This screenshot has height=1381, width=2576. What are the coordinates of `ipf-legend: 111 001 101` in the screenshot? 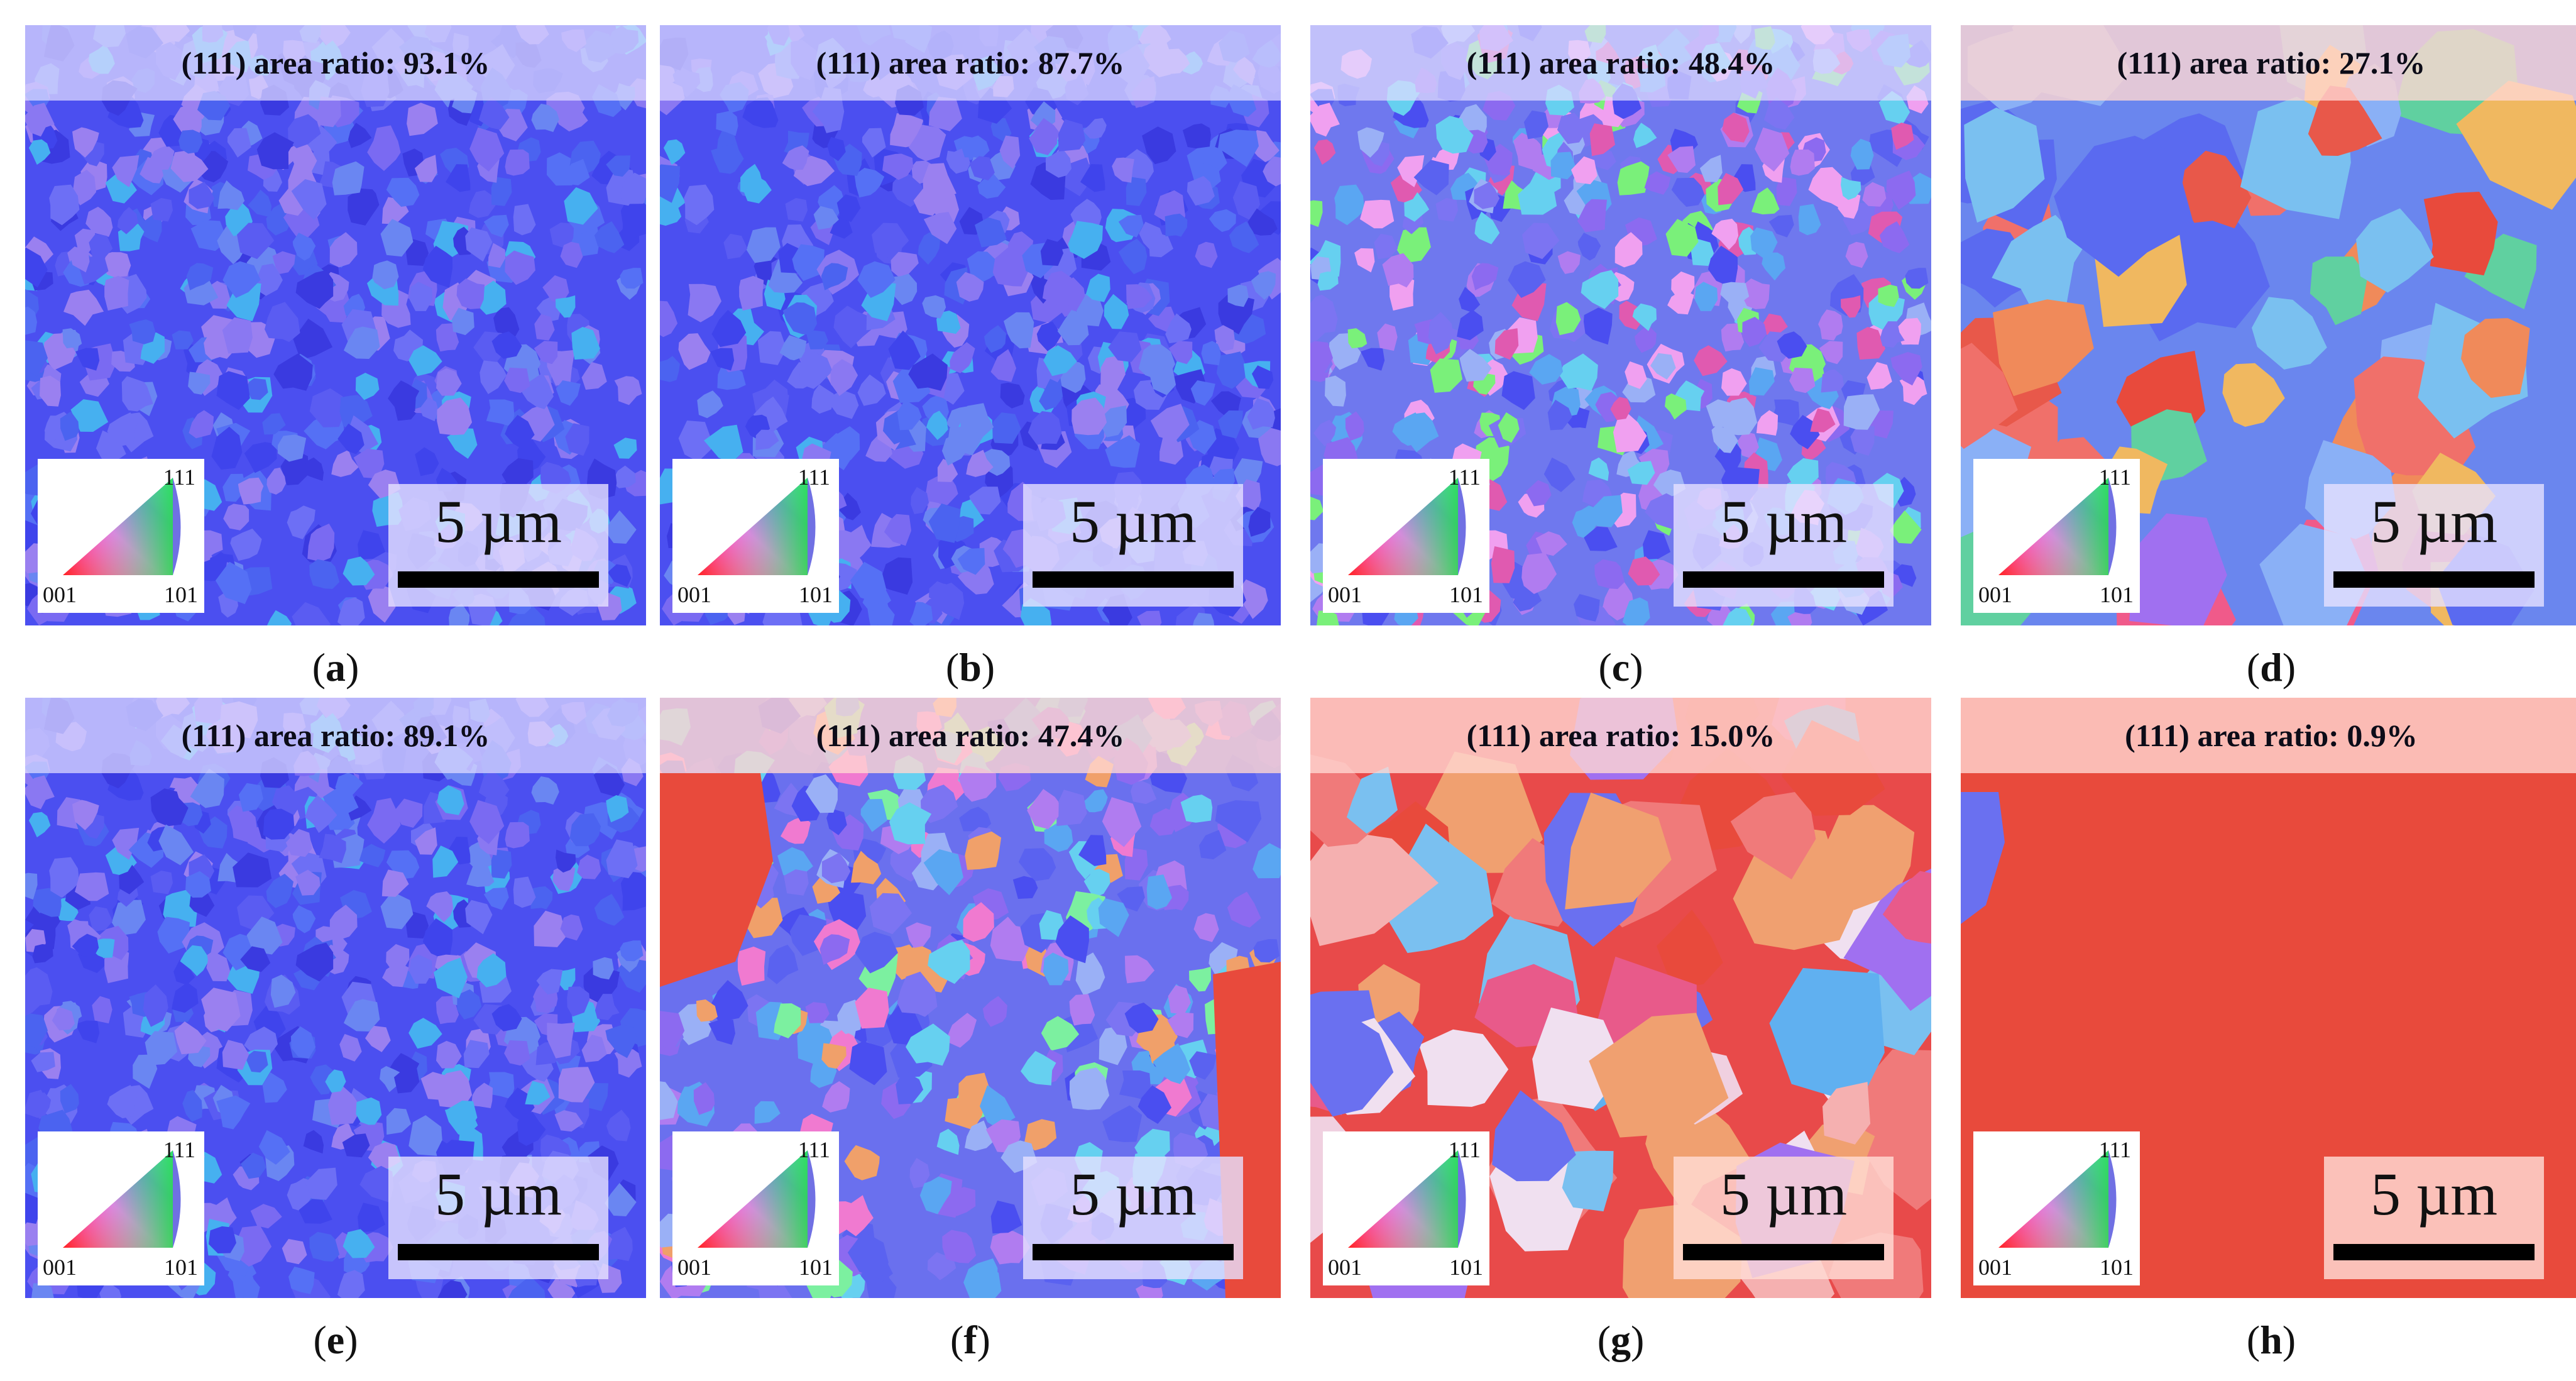 It's located at (755, 536).